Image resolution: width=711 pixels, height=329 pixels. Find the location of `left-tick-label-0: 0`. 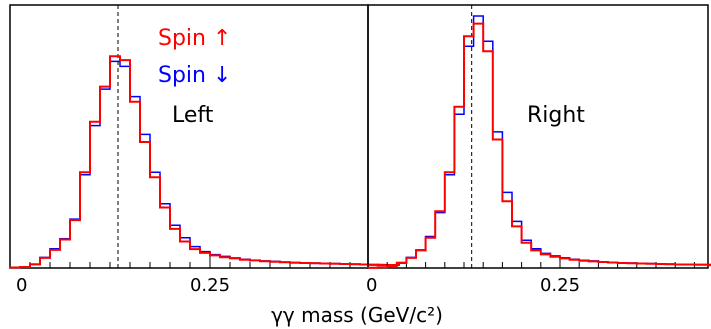

left-tick-label-0: 0 is located at coordinates (21, 285).